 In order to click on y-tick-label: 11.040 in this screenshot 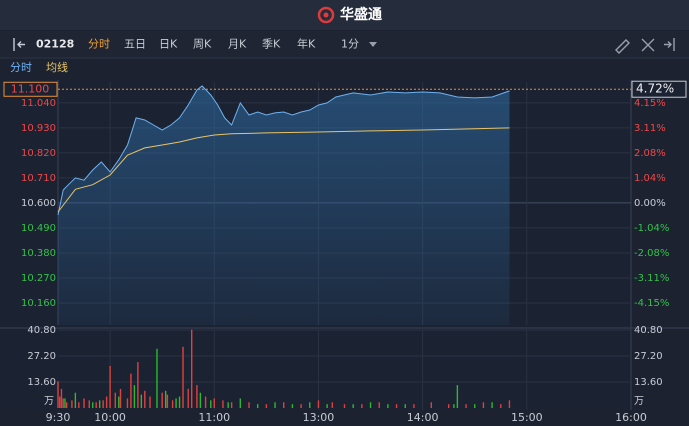, I will do `click(38, 103)`.